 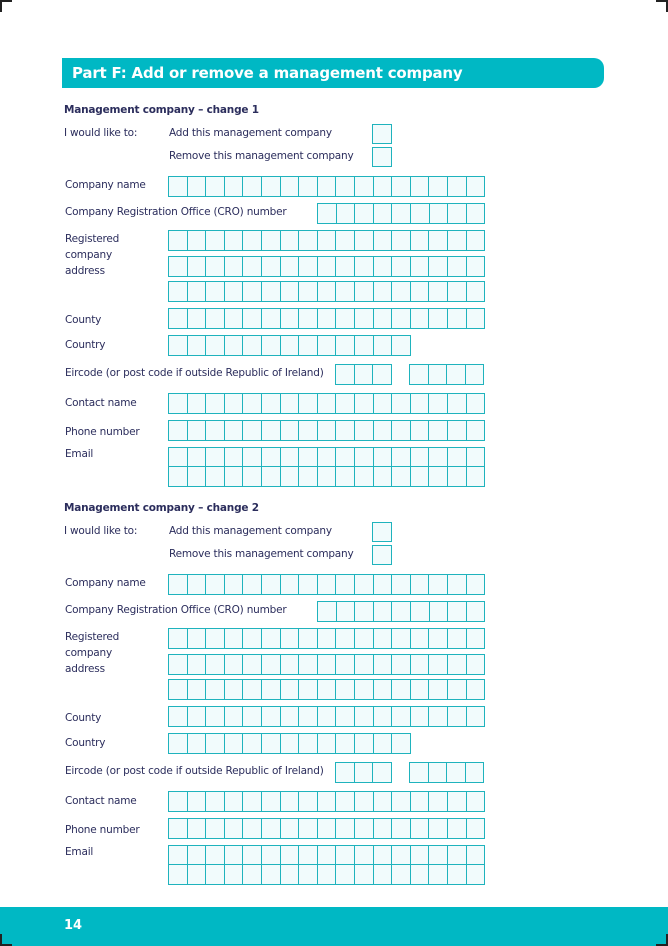 I want to click on remove-checkbox, so click(x=382, y=157).